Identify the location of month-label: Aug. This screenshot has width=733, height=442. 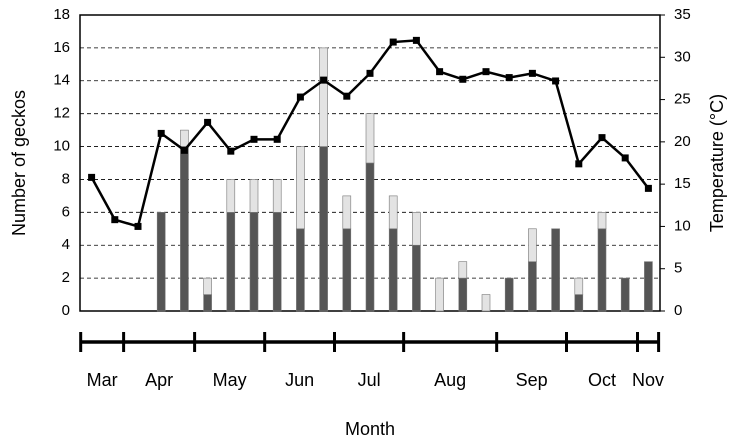
(450, 380).